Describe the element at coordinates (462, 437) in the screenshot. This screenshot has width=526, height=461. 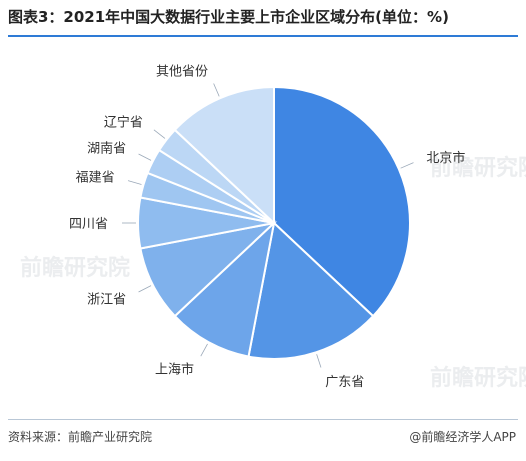
I see `brand-credit: @前瞻经济学人APP` at that location.